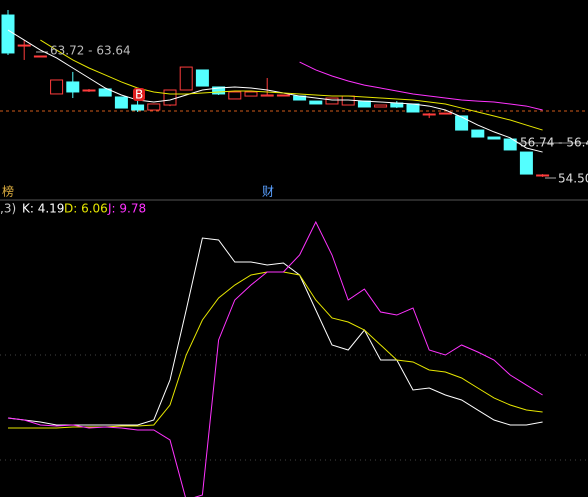 The height and width of the screenshot is (497, 588). What do you see at coordinates (421, 86) in the screenshot?
I see `line` at bounding box center [421, 86].